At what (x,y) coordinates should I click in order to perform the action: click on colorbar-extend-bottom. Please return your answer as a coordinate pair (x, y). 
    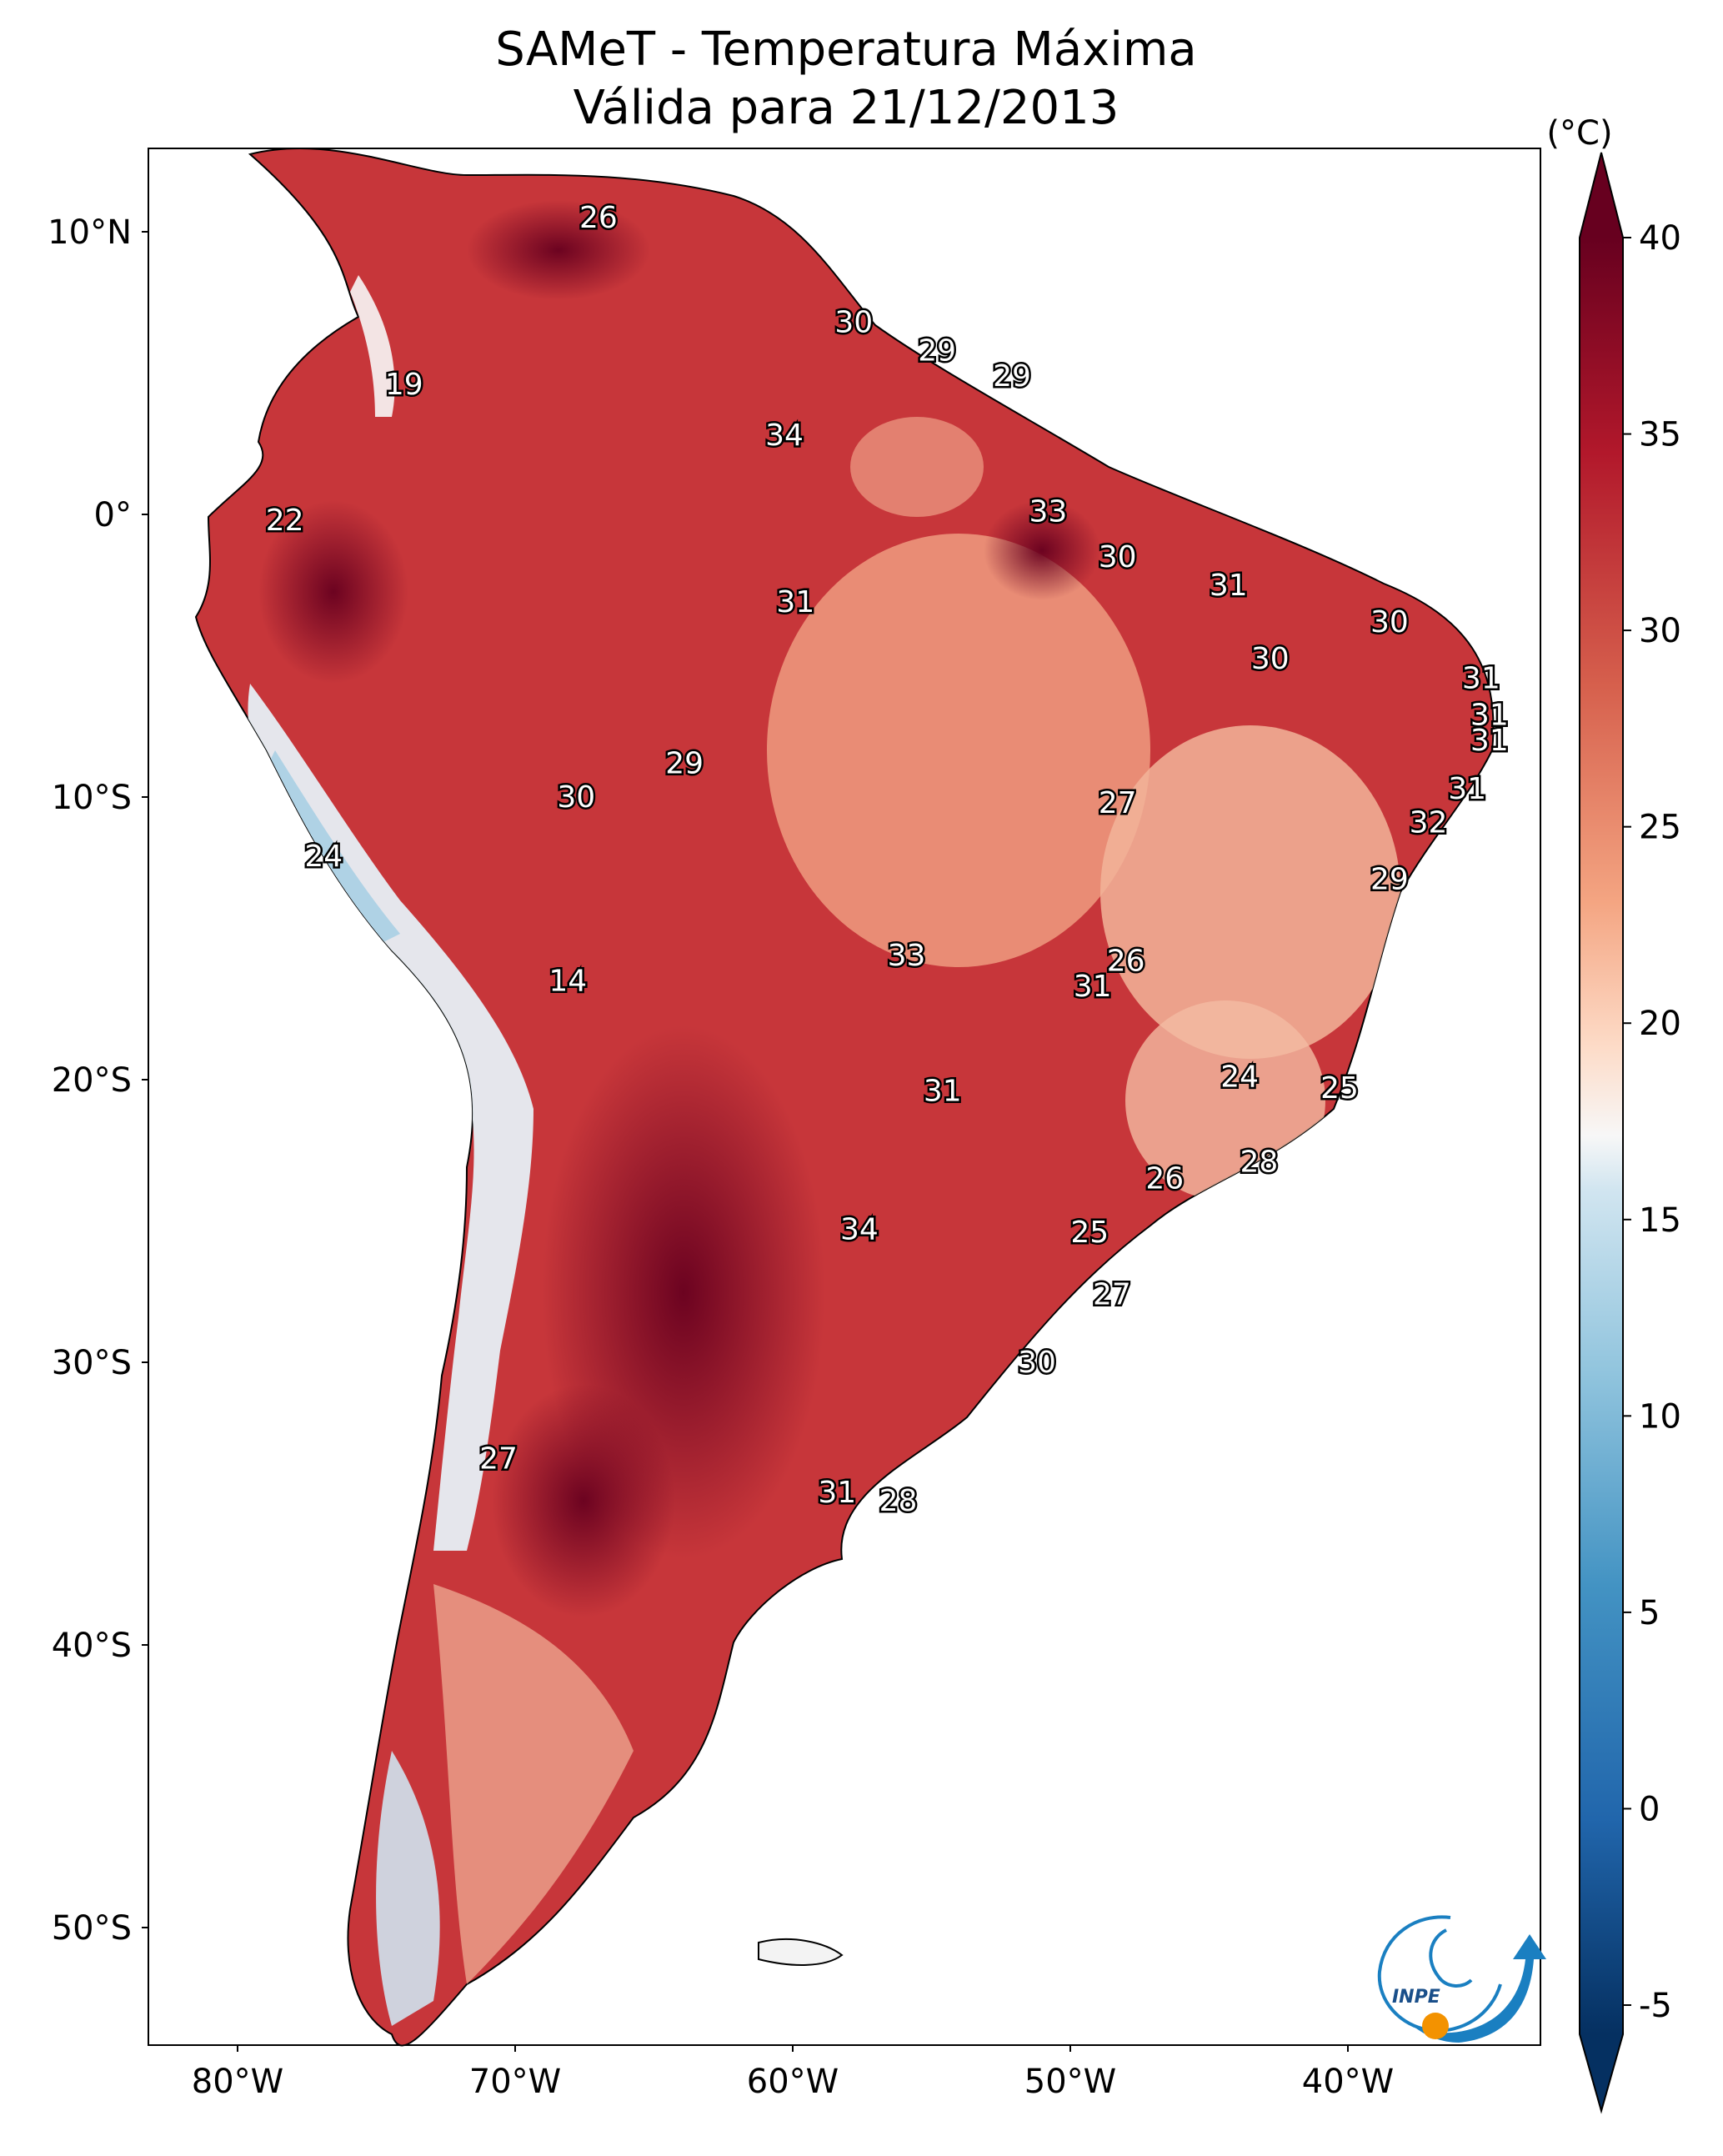
    Looking at the image, I should click on (1601, 2072).